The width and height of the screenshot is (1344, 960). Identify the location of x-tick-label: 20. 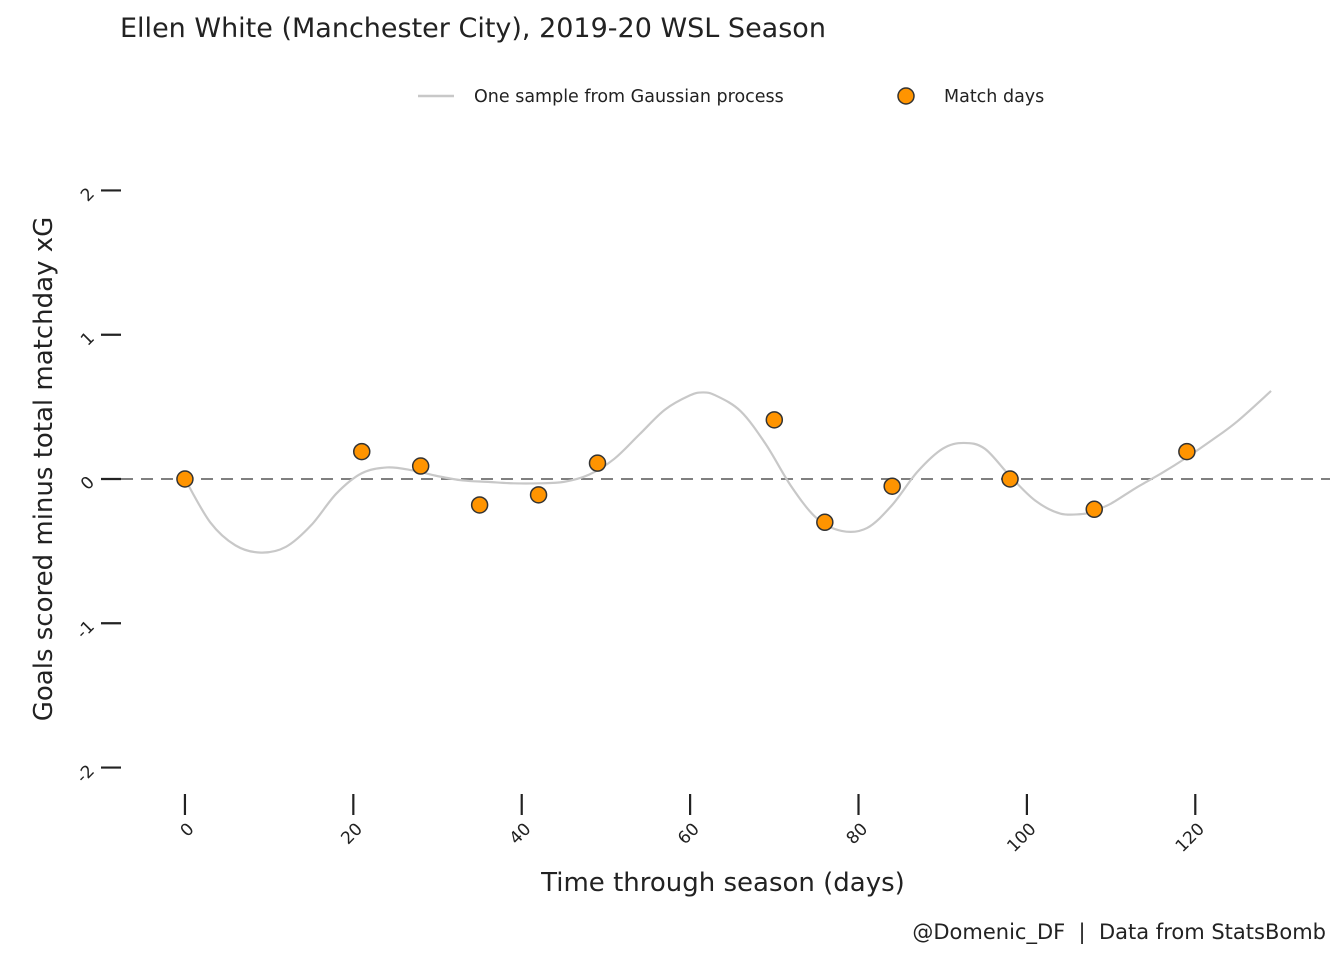
(351, 833).